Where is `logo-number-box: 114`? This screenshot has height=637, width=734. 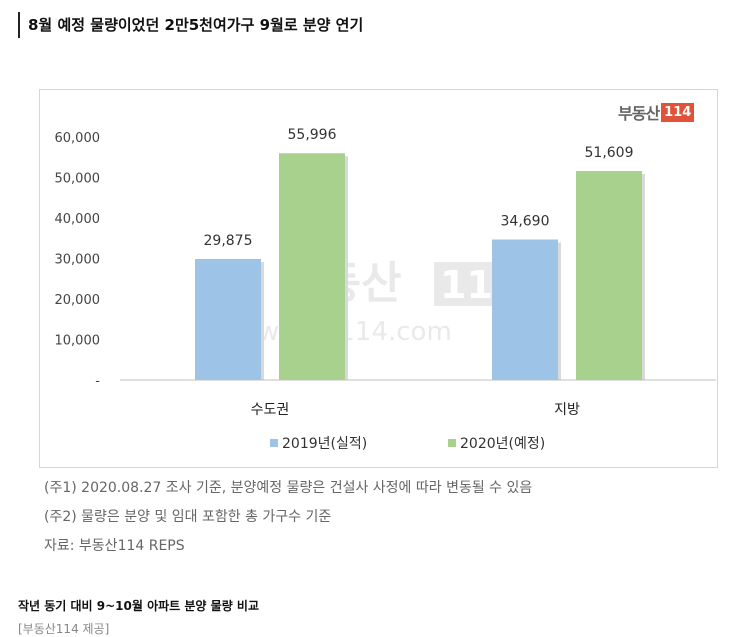 logo-number-box: 114 is located at coordinates (678, 112).